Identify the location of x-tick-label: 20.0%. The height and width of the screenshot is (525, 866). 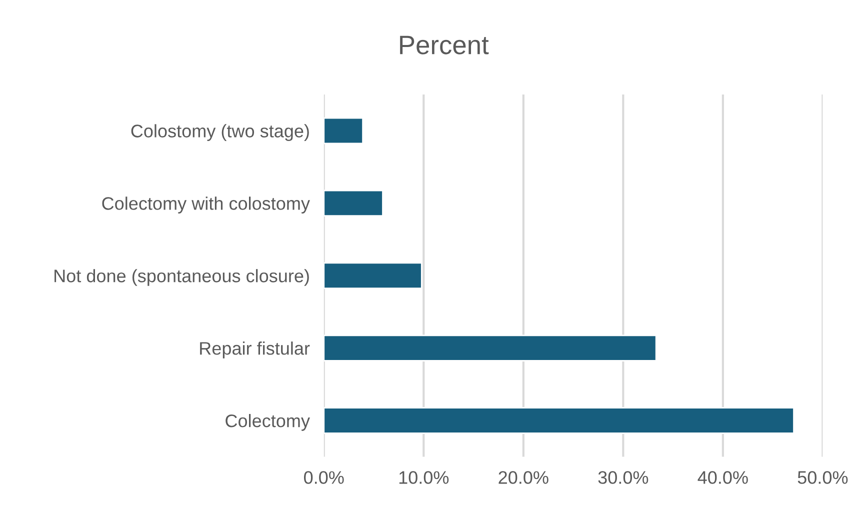
(523, 477).